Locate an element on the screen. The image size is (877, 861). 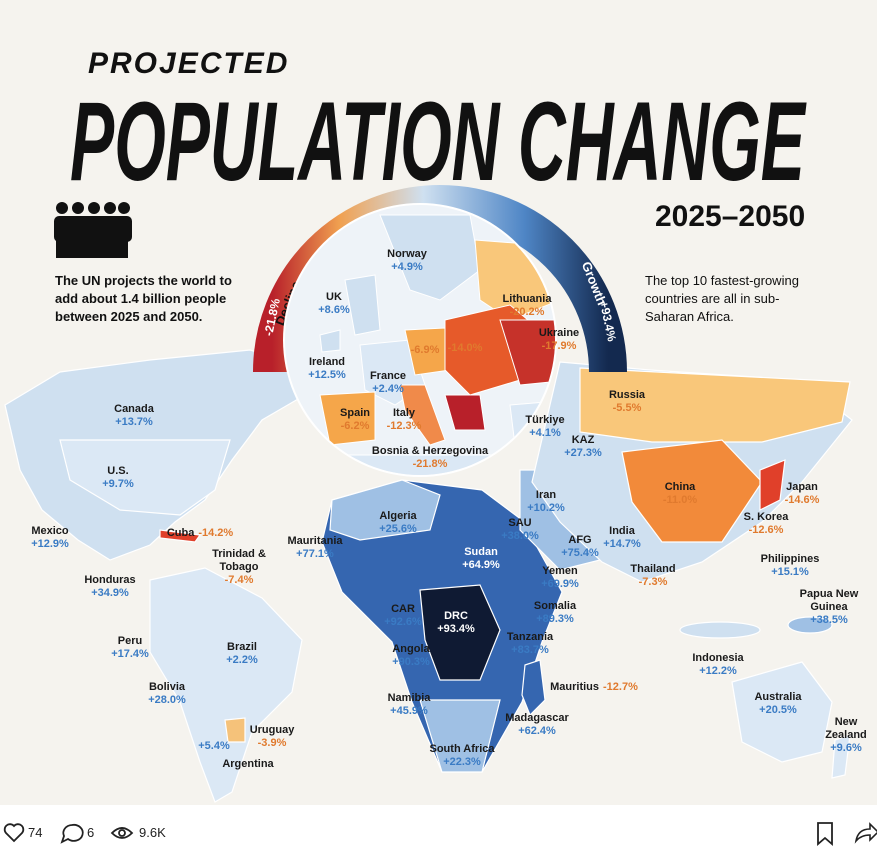
population-change: -14.0% is located at coordinates (465, 348).